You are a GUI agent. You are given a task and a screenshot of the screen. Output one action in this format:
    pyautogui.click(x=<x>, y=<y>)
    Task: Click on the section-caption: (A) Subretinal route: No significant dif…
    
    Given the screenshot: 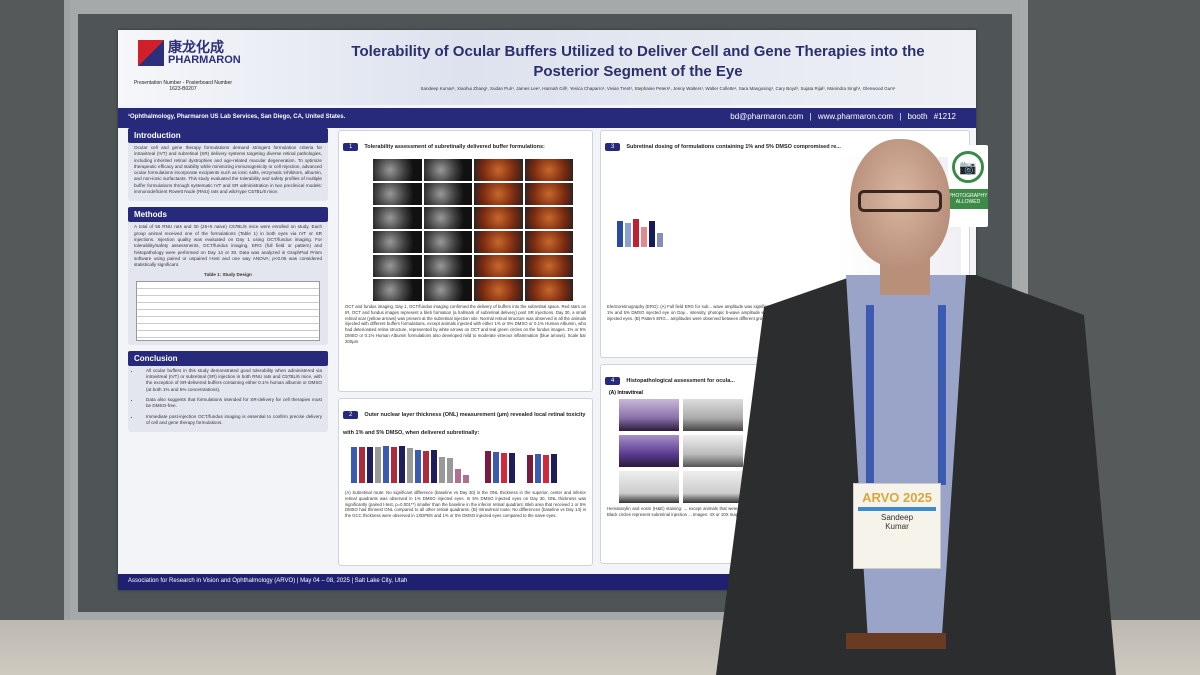 What is the action you would take?
    pyautogui.click(x=465, y=504)
    